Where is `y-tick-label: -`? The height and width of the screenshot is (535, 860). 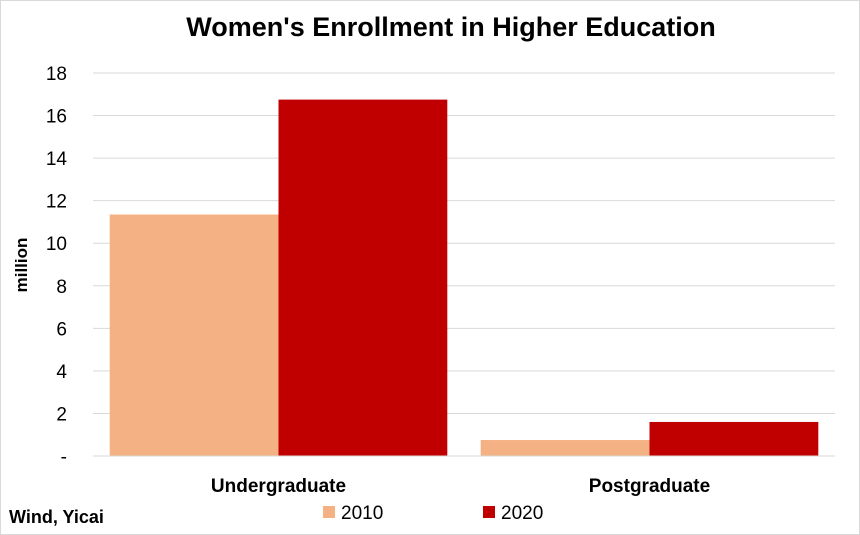
y-tick-label: - is located at coordinates (64, 457).